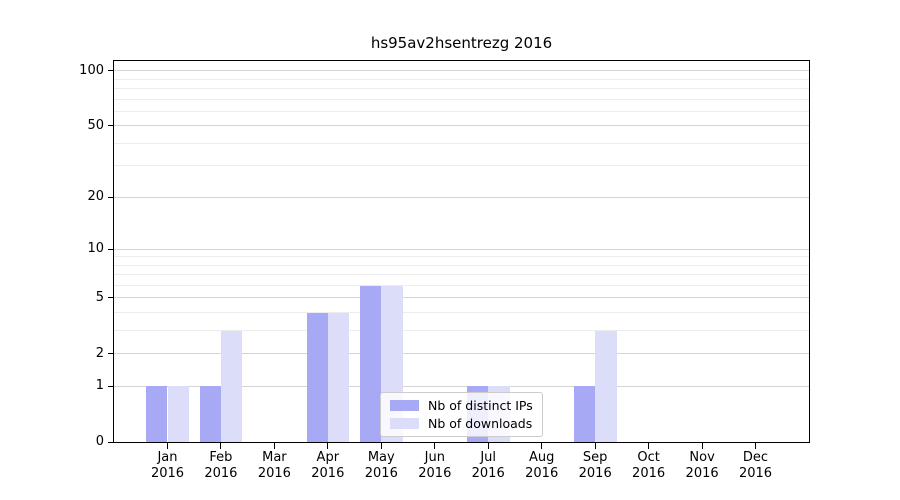 The image size is (900, 500). I want to click on x-tick-year-sep: 2016, so click(595, 473).